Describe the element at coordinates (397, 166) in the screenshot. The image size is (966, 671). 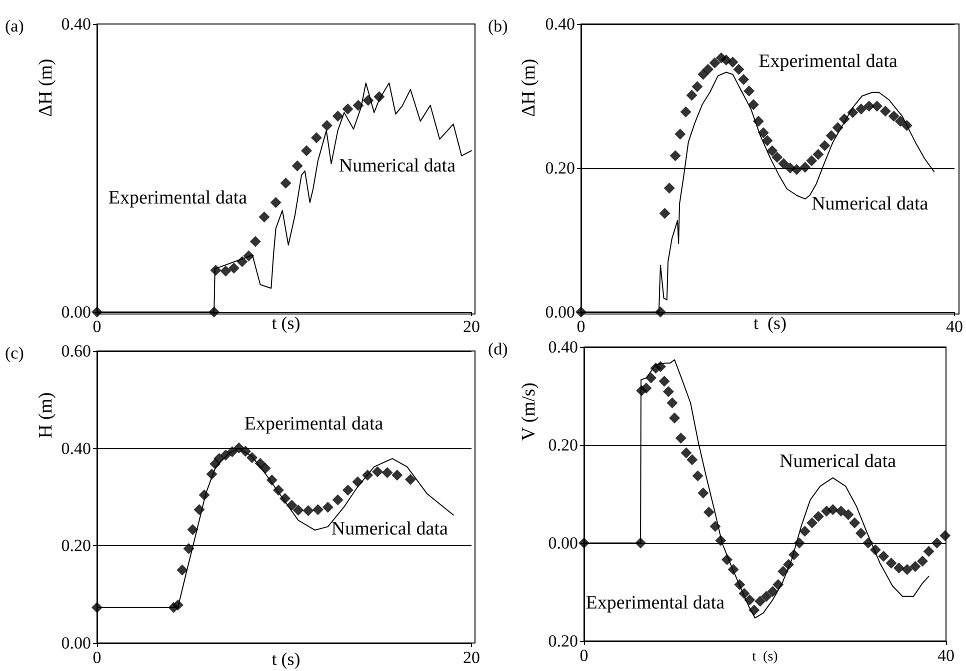
I see `series-label: Numerical data` at that location.